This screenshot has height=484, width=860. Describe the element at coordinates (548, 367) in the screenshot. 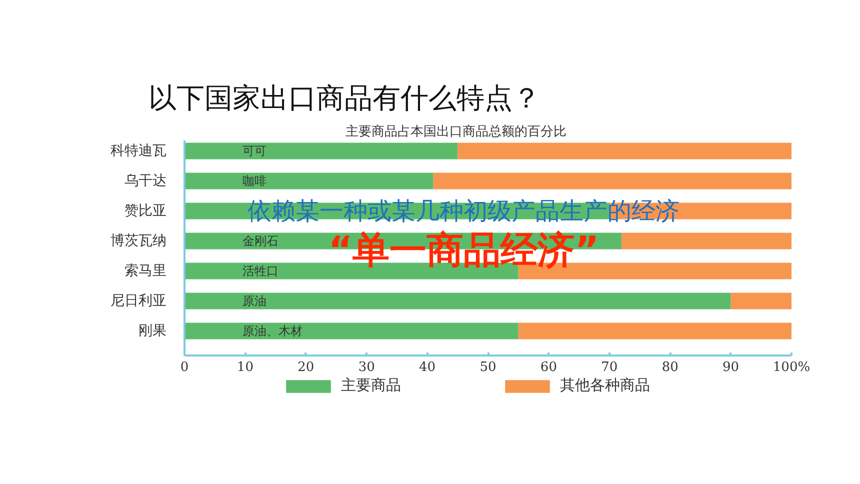

I see `x-tick-label: 60` at that location.